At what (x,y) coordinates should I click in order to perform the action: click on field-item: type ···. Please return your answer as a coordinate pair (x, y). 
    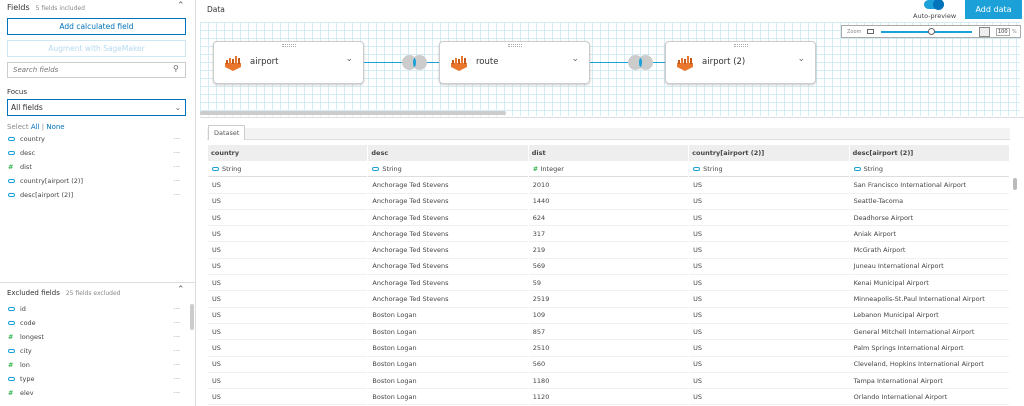
    Looking at the image, I should click on (96, 379).